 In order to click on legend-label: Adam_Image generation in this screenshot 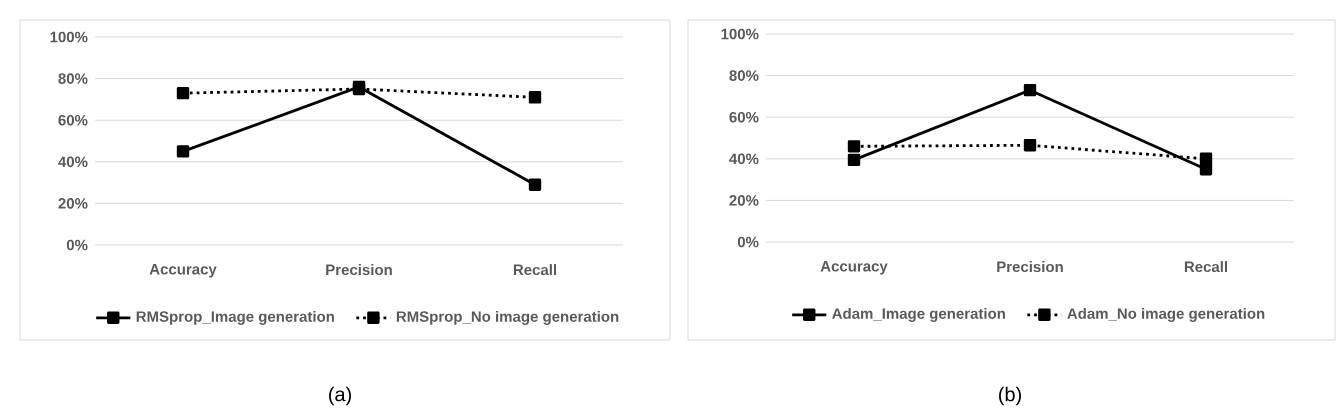, I will do `click(918, 314)`.